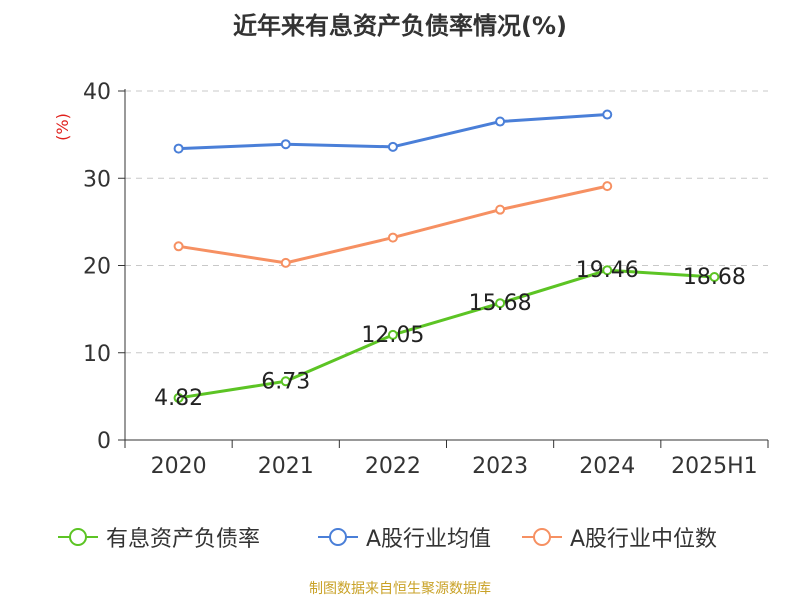 This screenshot has height=600, width=800. I want to click on y-tick-label: 30, so click(97, 179).